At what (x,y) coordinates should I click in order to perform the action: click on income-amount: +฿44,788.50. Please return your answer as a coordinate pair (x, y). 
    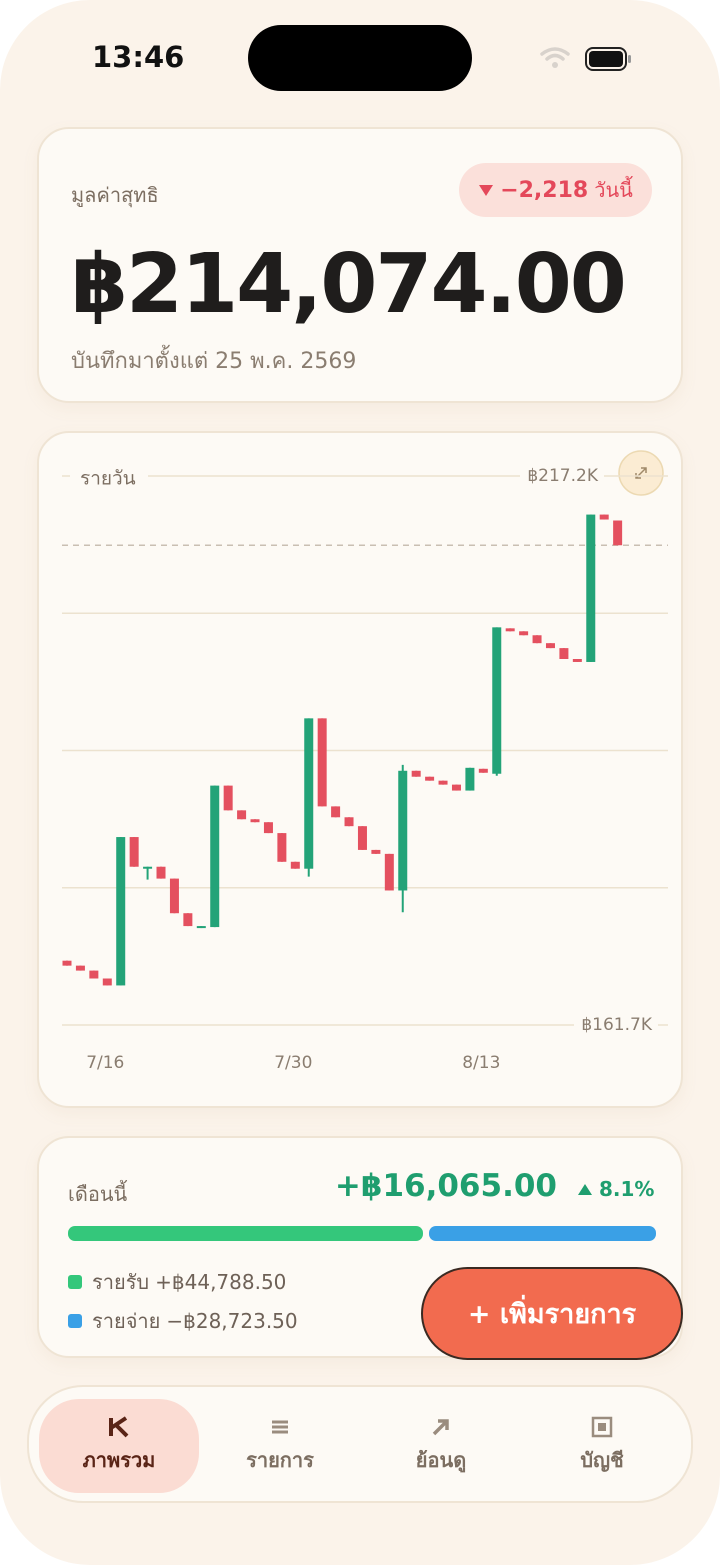
    Looking at the image, I should click on (221, 1282).